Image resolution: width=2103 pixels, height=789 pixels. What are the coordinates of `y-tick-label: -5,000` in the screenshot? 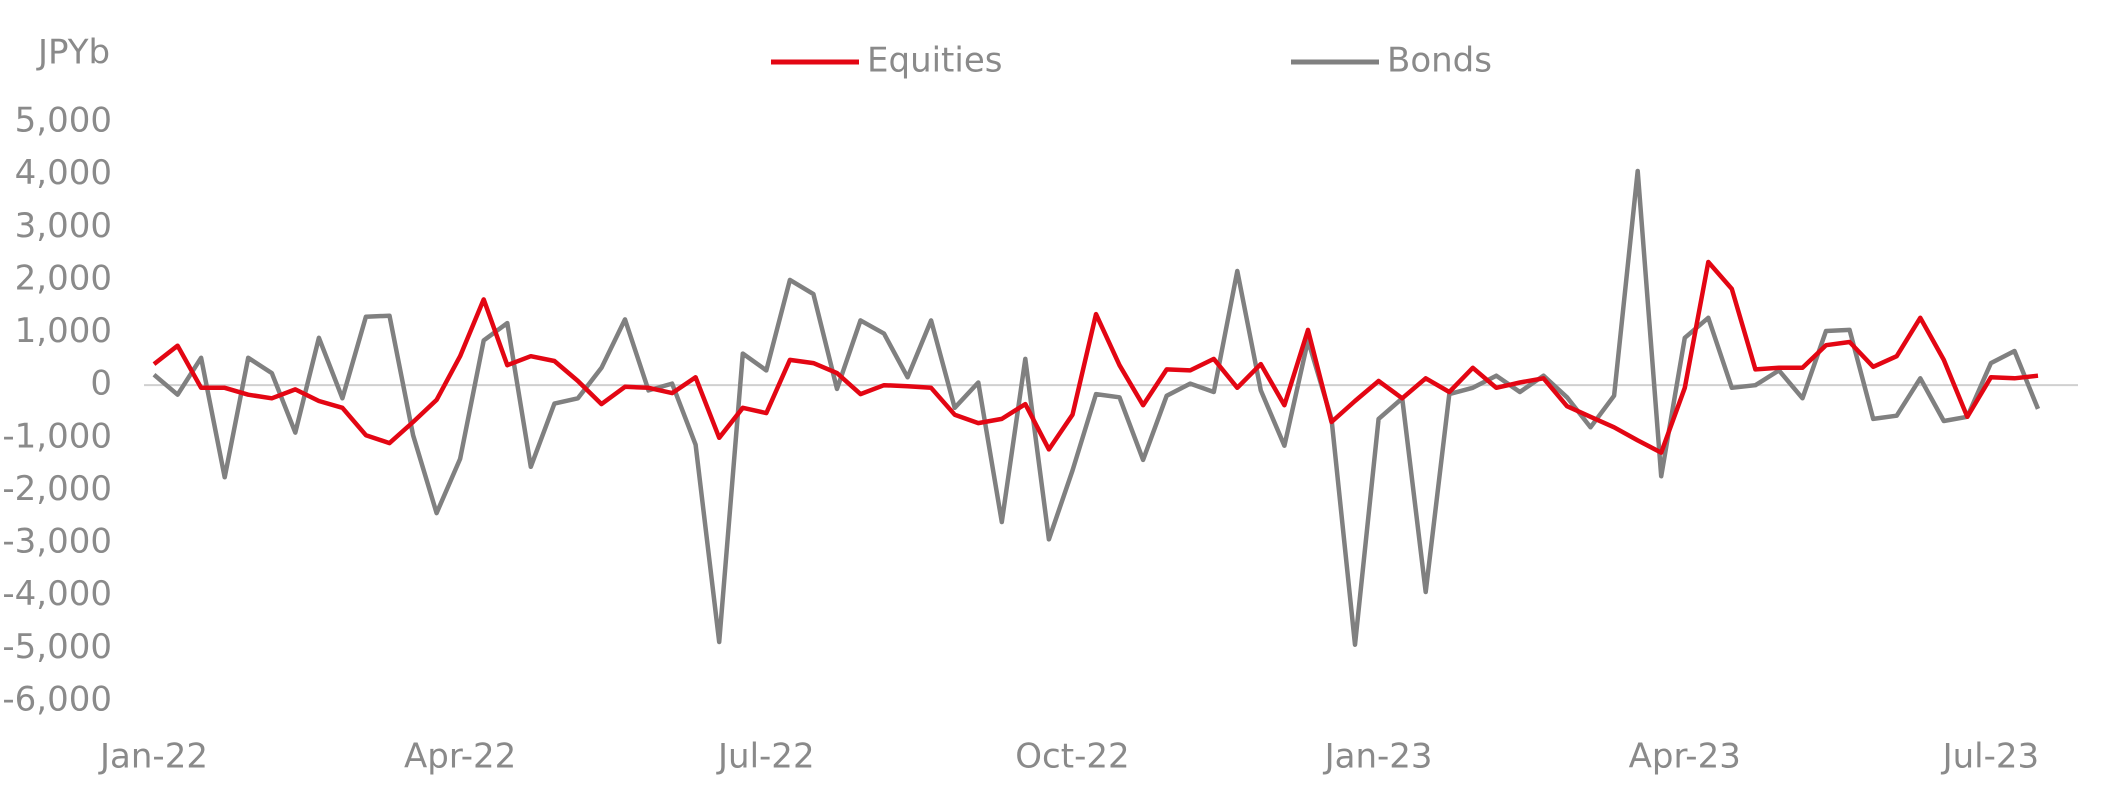 It's located at (57, 647).